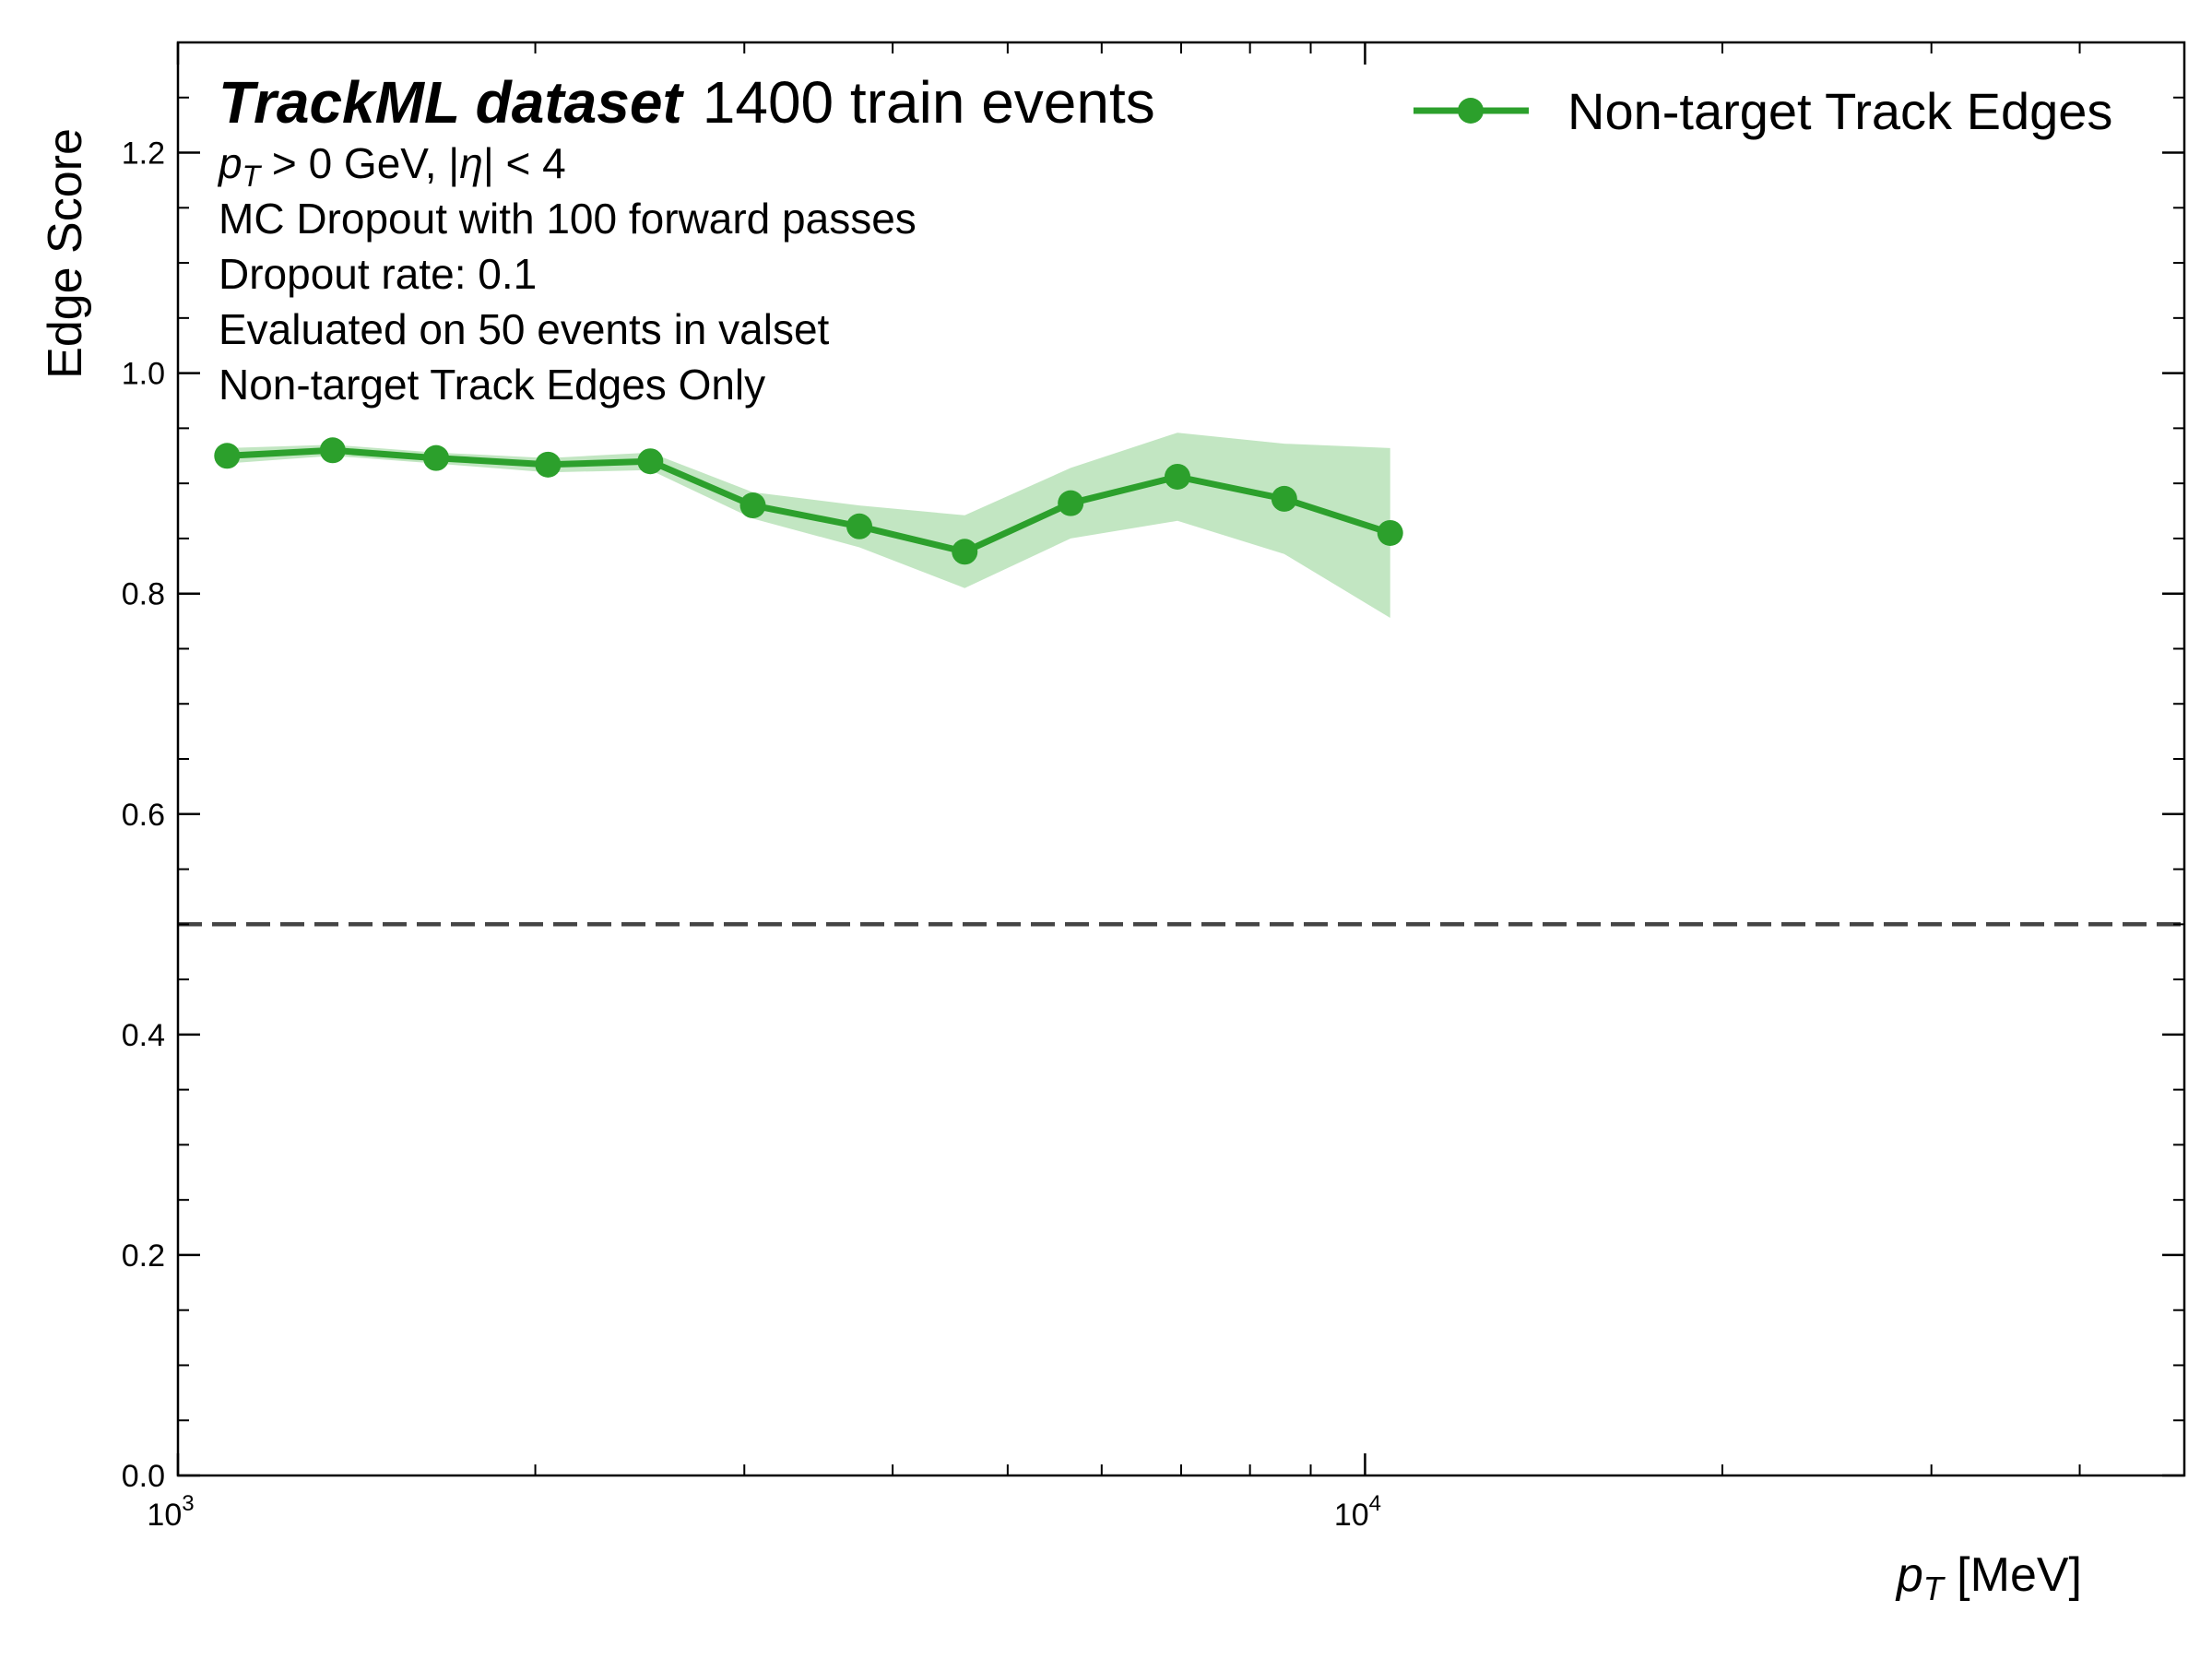 This screenshot has height=1659, width=2212. Describe the element at coordinates (392, 166) in the screenshot. I see `cut-annotation: pT > 0 GeV, |η| < 4` at that location.